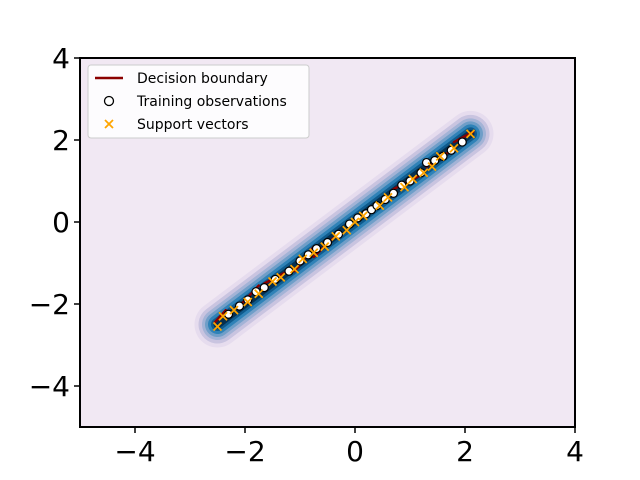 The height and width of the screenshot is (480, 640). What do you see at coordinates (465, 451) in the screenshot?
I see `x-tick-label: 2` at bounding box center [465, 451].